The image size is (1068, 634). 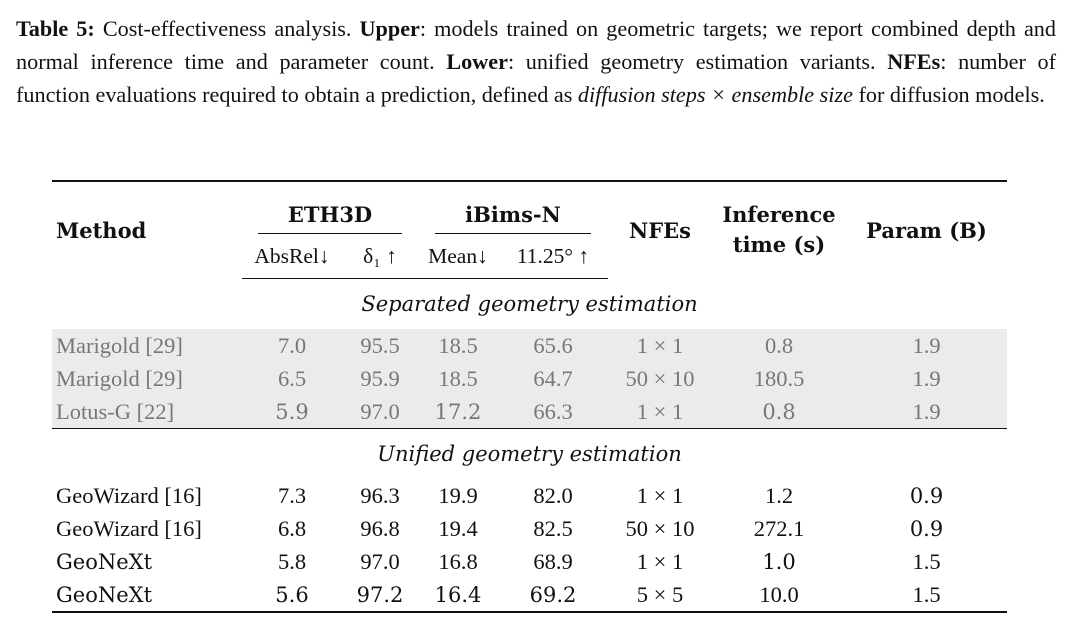 What do you see at coordinates (458, 595) in the screenshot?
I see `mean-cell: 16.4` at bounding box center [458, 595].